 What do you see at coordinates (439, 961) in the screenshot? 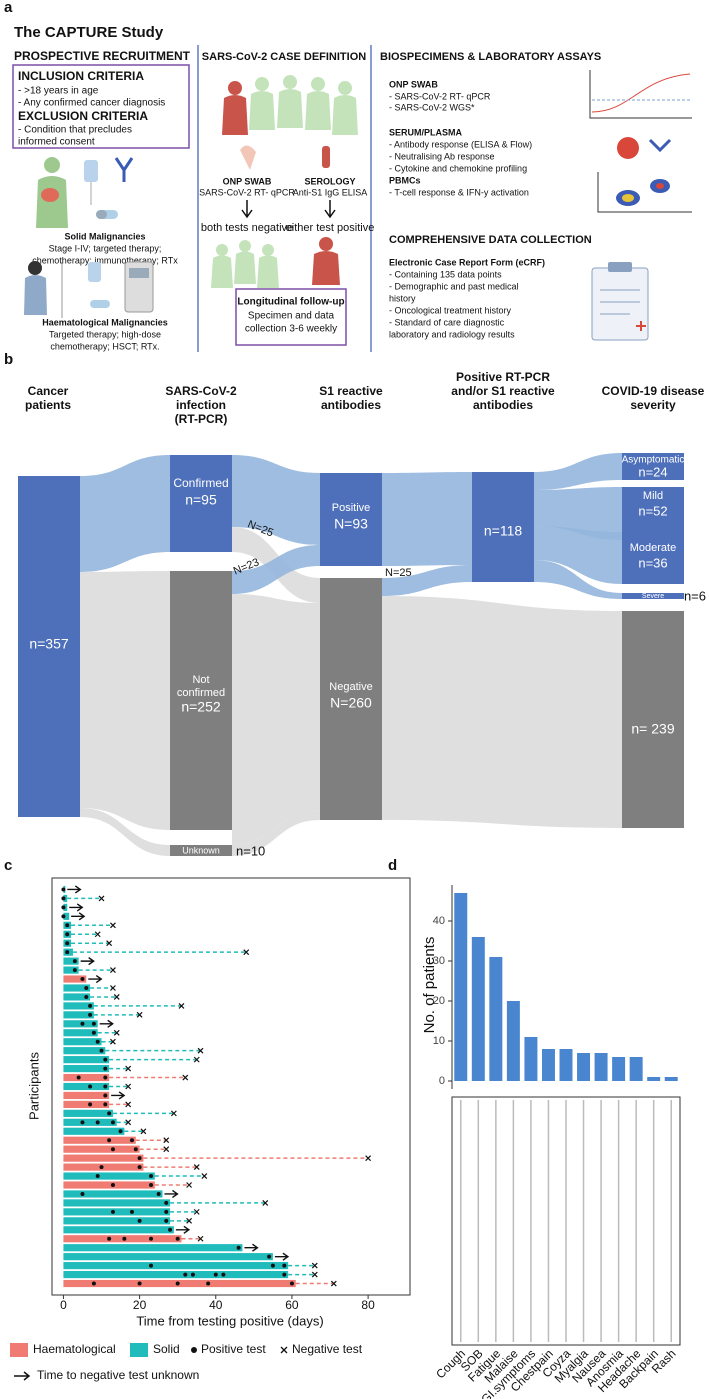
I see `y-tick-label: 30` at bounding box center [439, 961].